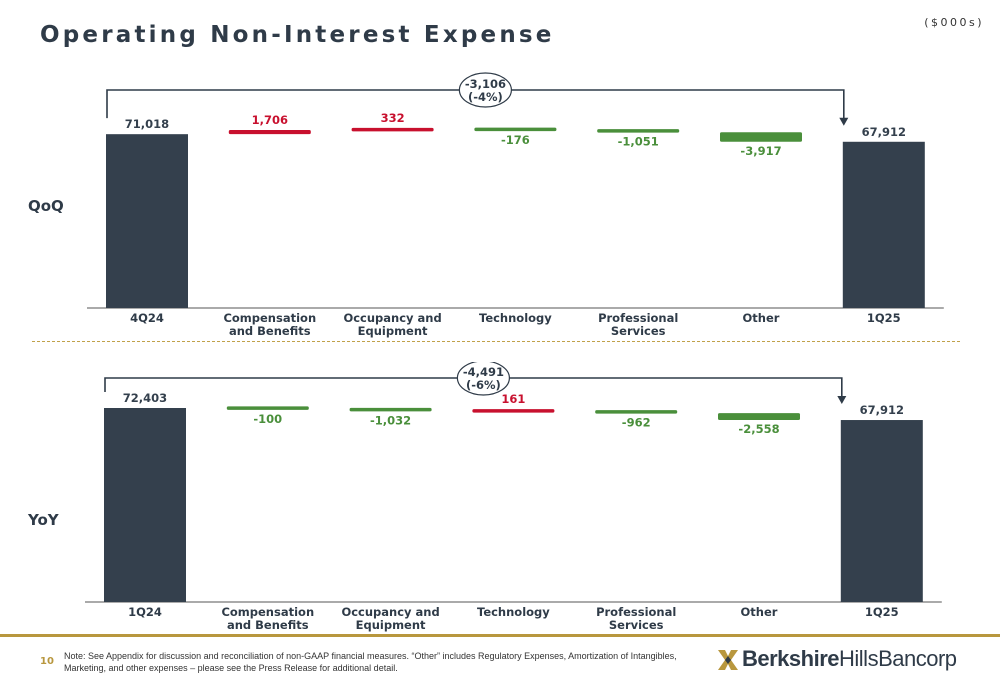 The height and width of the screenshot is (685, 1000). Describe the element at coordinates (954, 22) in the screenshot. I see `units-label: ($000s)` at that location.